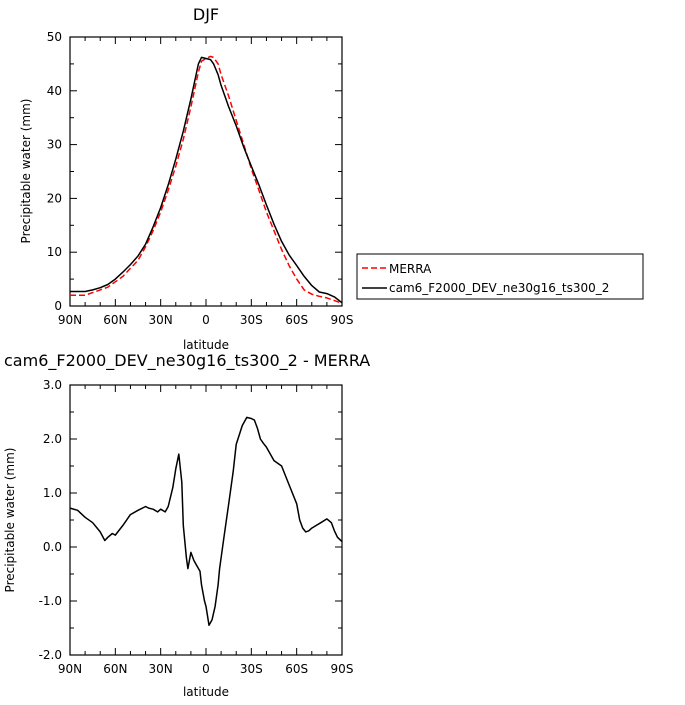 This screenshot has width=685, height=705. What do you see at coordinates (206, 669) in the screenshot?
I see `bottom-xtick-label: 0` at bounding box center [206, 669].